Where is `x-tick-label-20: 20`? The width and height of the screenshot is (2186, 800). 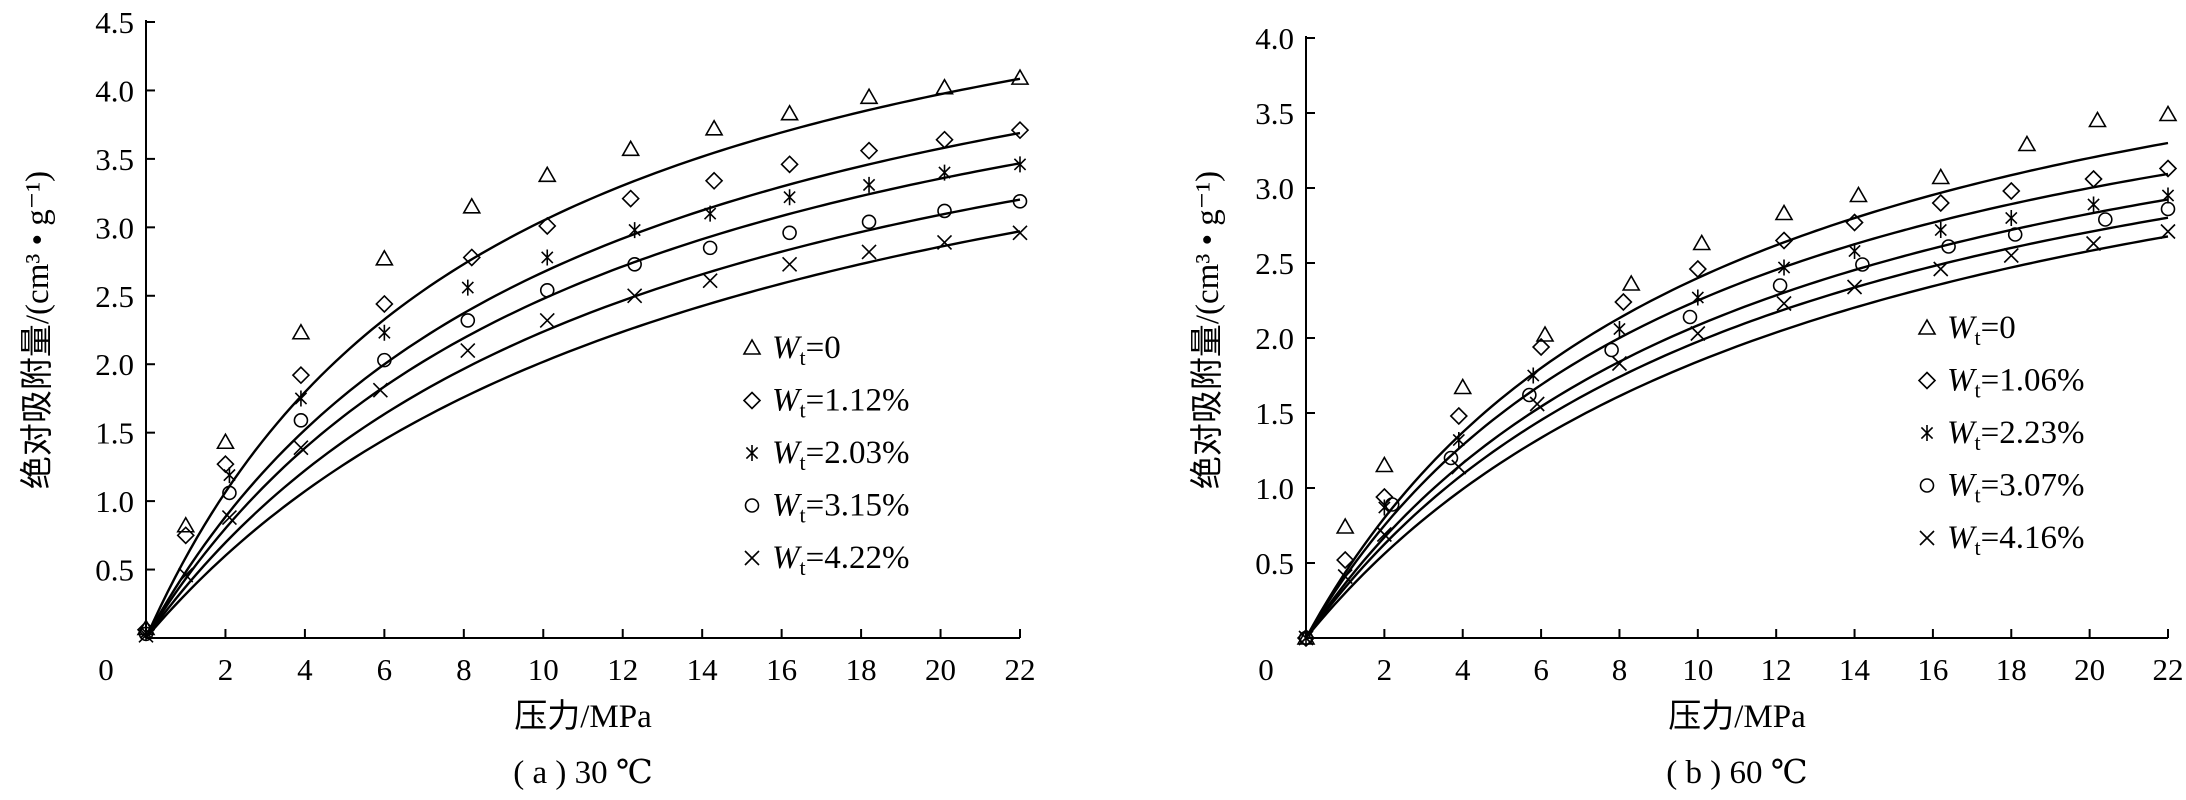
x-tick-label-20: 20 is located at coordinates (2089, 669).